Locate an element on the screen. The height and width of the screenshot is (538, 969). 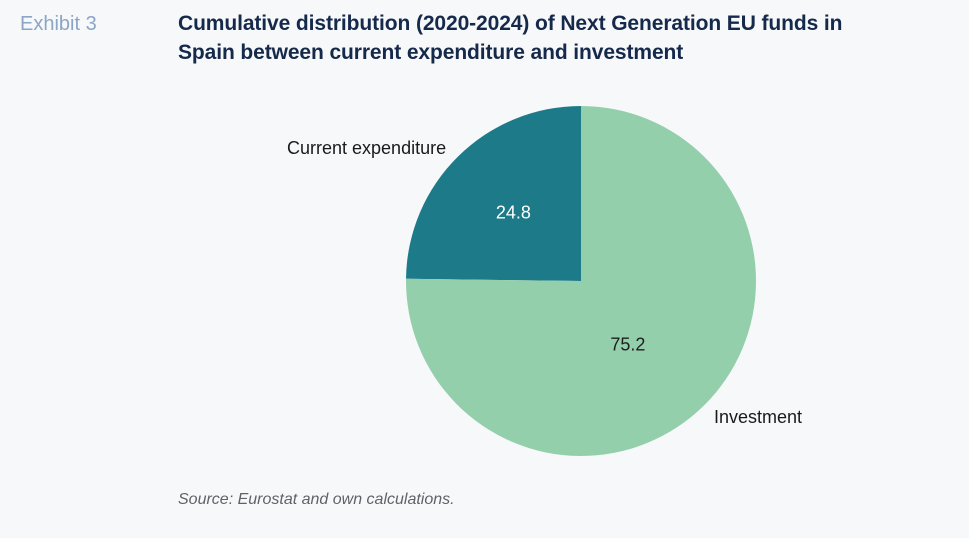
exhibit-label: Exhibit 3 is located at coordinates (58, 24).